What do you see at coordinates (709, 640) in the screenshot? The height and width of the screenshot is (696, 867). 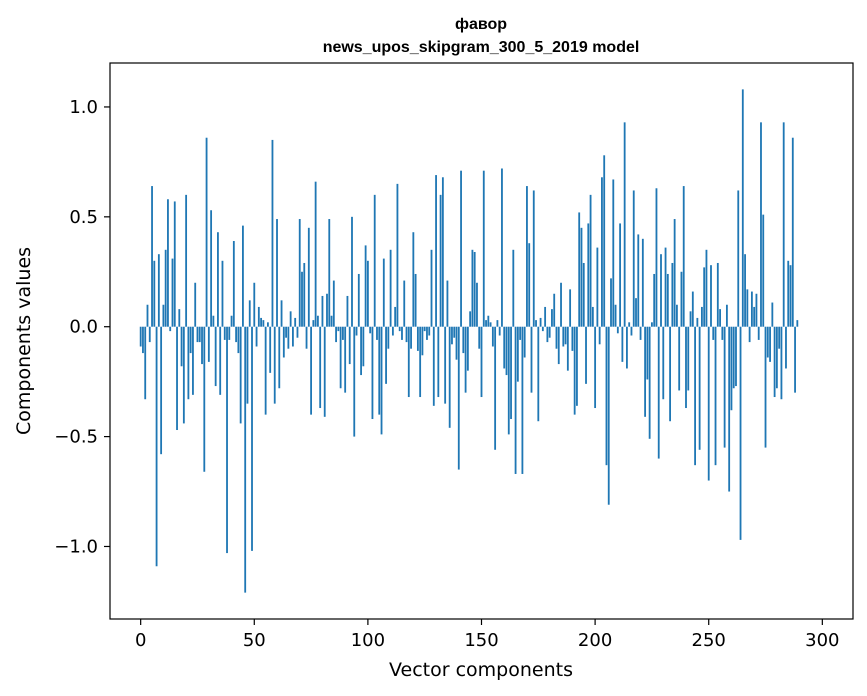 I see `x-tick-label: 250` at bounding box center [709, 640].